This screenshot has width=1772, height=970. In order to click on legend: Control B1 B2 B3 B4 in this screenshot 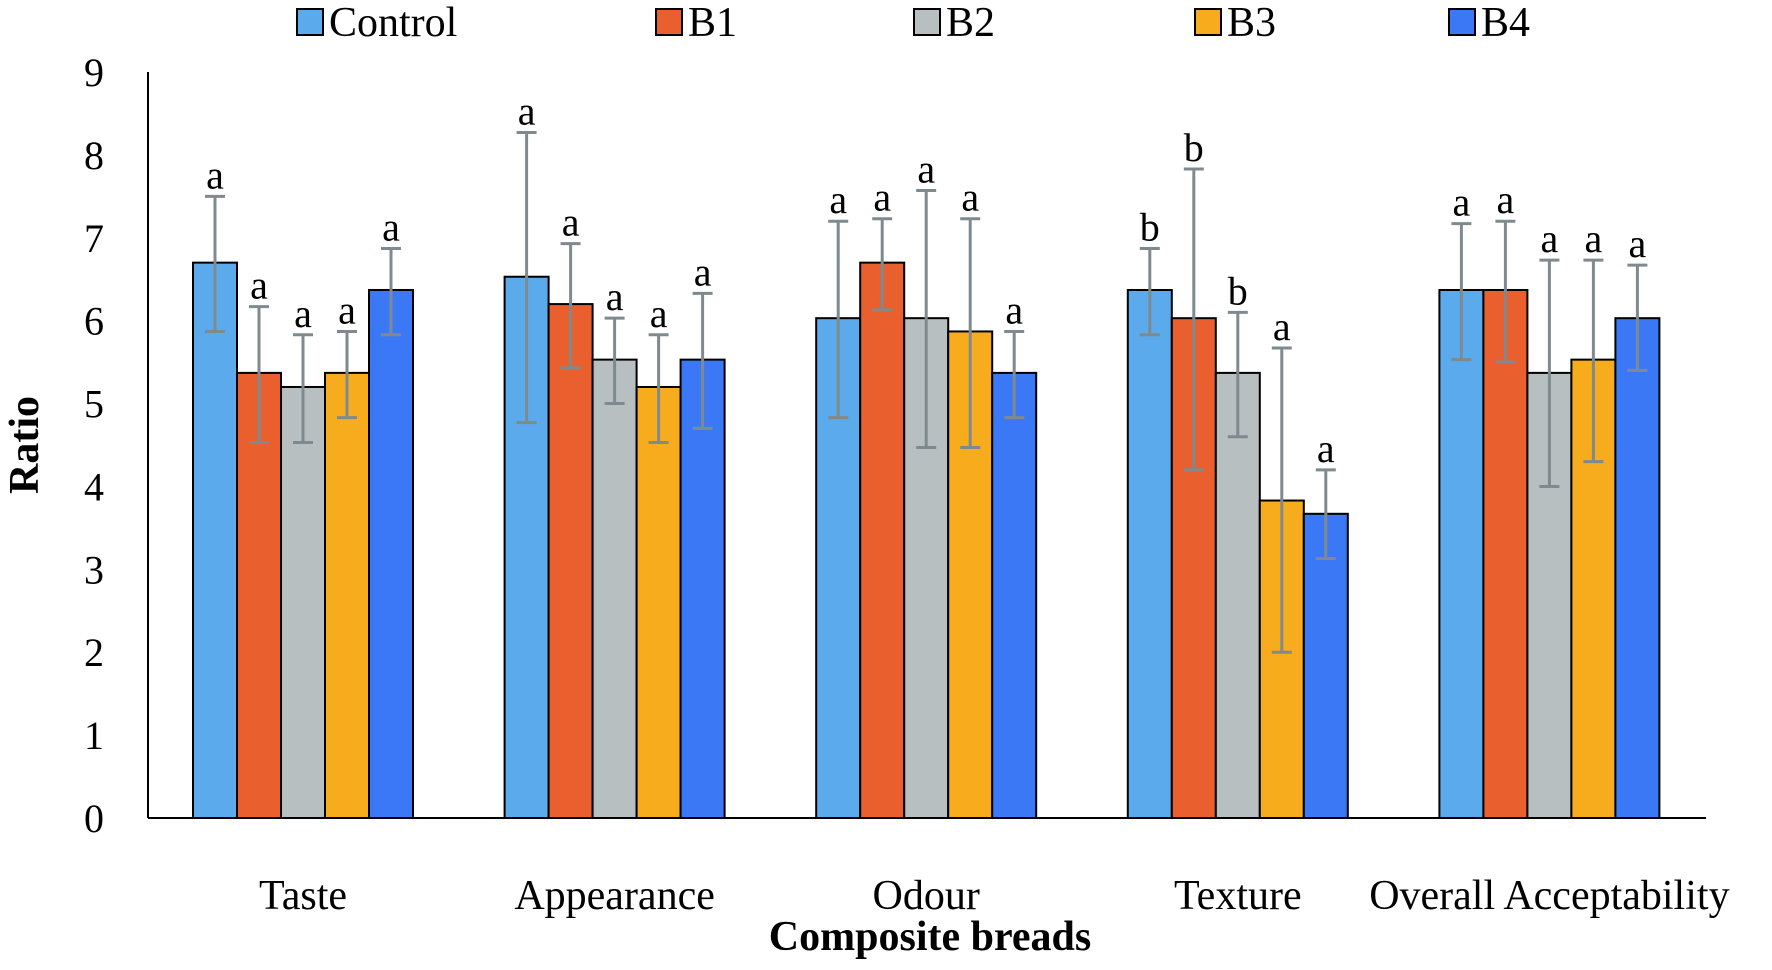, I will do `click(913, 23)`.